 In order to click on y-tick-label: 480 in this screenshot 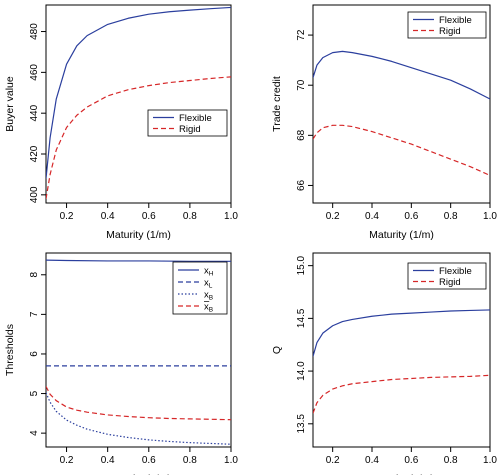, I will do `click(34, 31)`.